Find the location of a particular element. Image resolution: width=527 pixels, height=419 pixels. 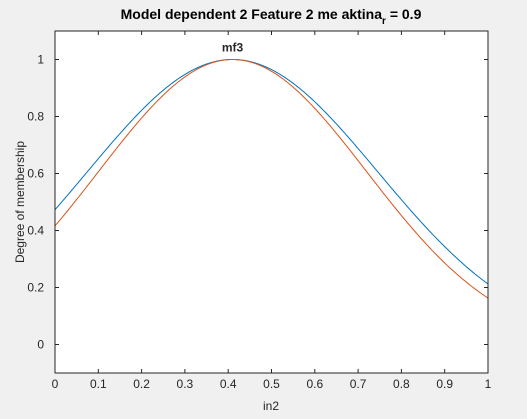

chart-title-subscript: r is located at coordinates (384, 21).